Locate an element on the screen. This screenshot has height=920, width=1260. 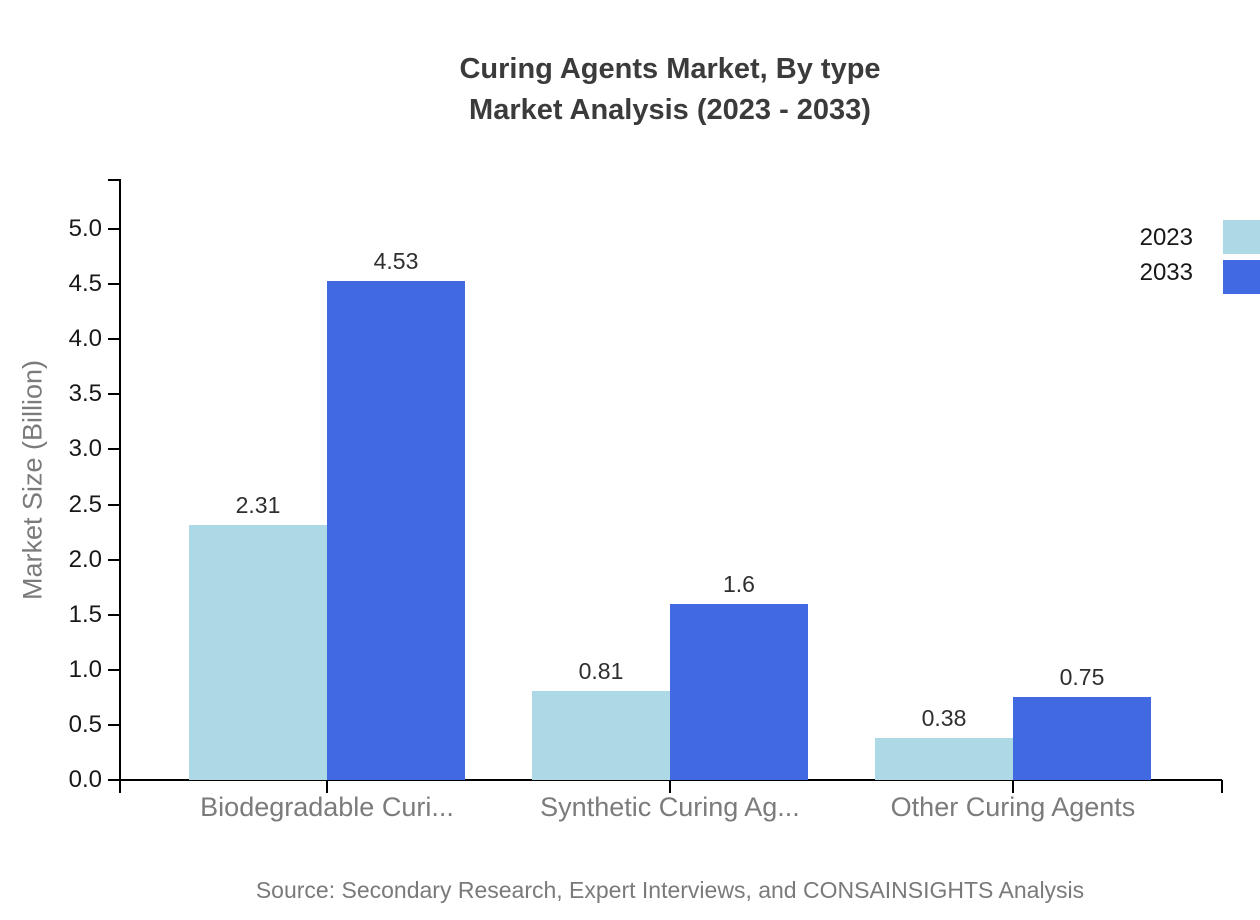
bar-value-label: 1.6 is located at coordinates (739, 583).